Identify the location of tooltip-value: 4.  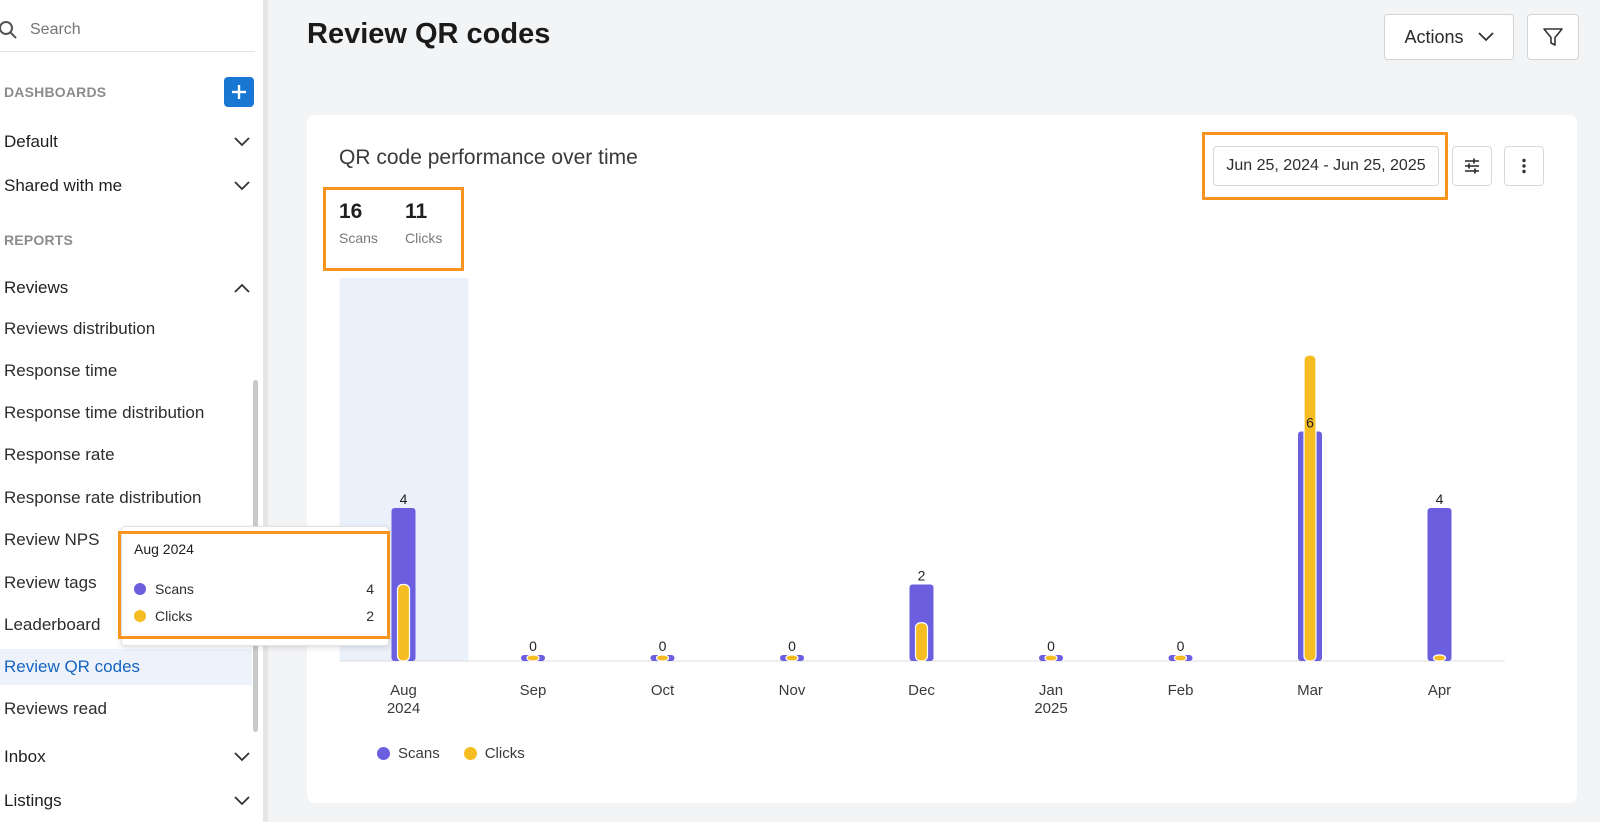
(370, 589).